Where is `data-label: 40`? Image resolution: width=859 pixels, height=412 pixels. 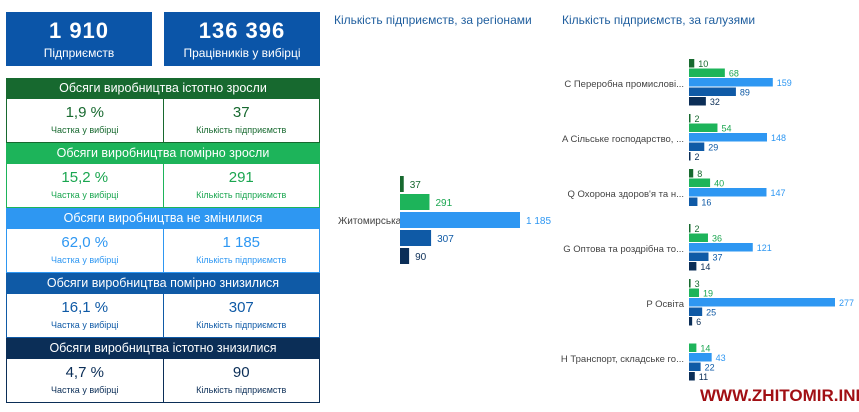 data-label: 40 is located at coordinates (719, 184).